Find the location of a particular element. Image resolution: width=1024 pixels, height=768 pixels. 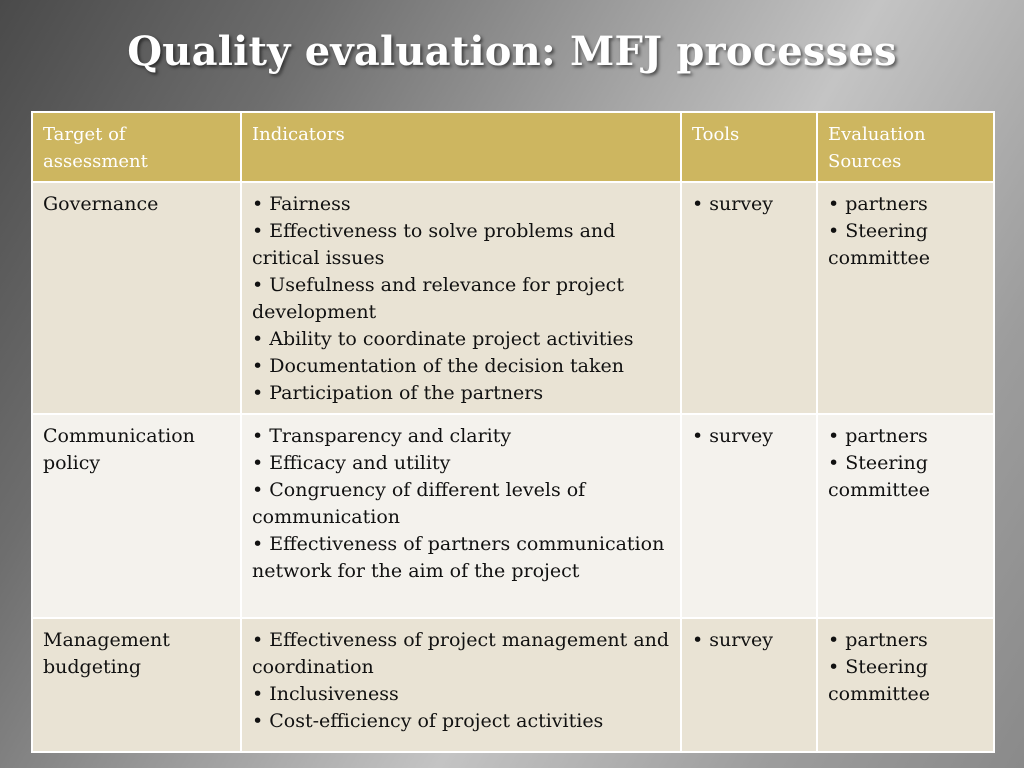

indicator-item: Inclusiveness is located at coordinates (461, 694).